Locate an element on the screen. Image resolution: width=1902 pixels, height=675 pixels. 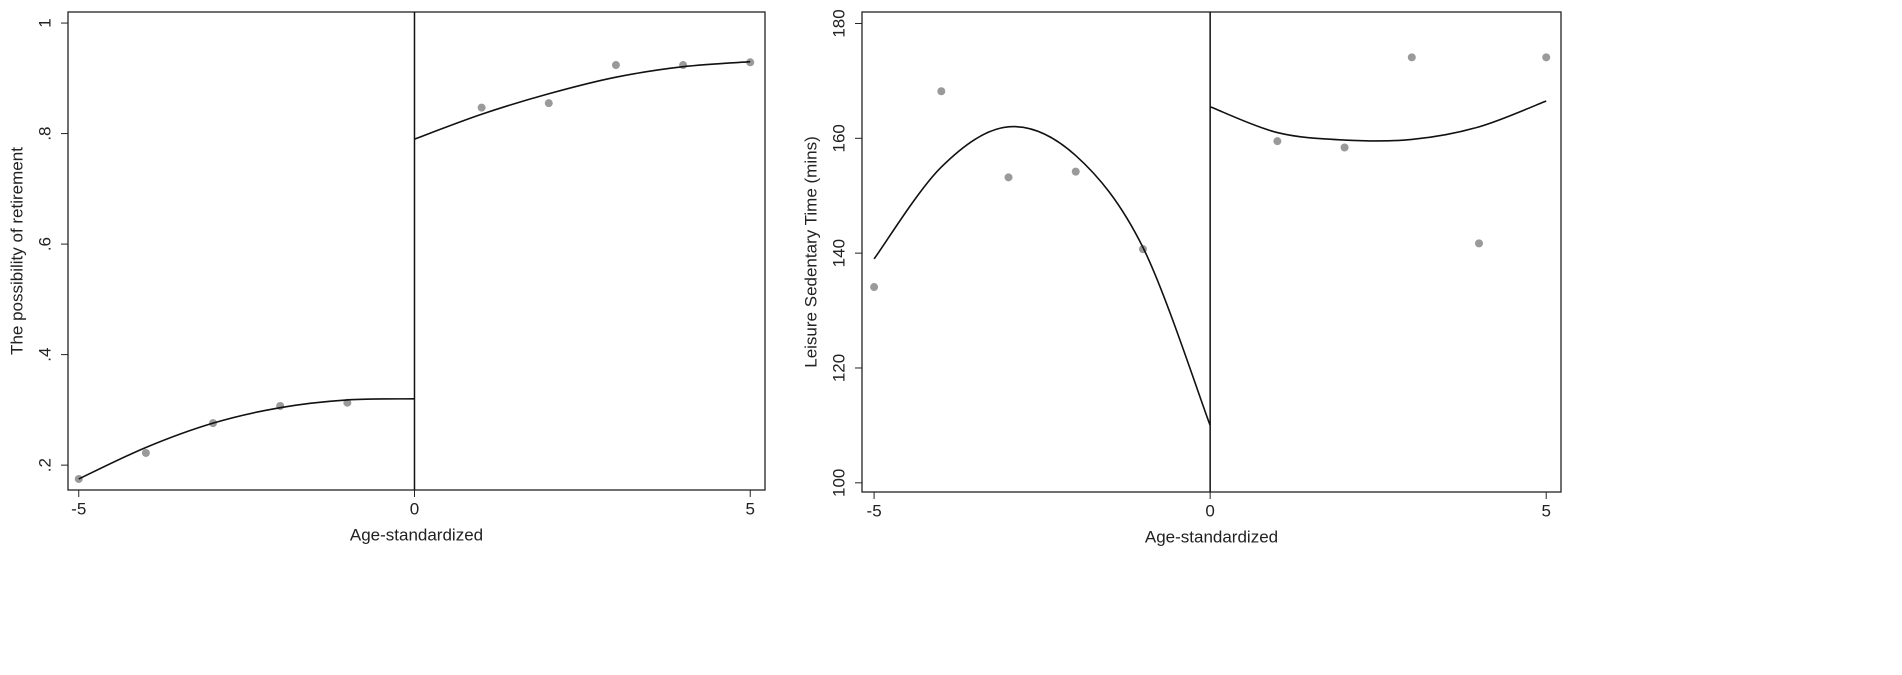
y-tick-label: 160 is located at coordinates (838, 138).